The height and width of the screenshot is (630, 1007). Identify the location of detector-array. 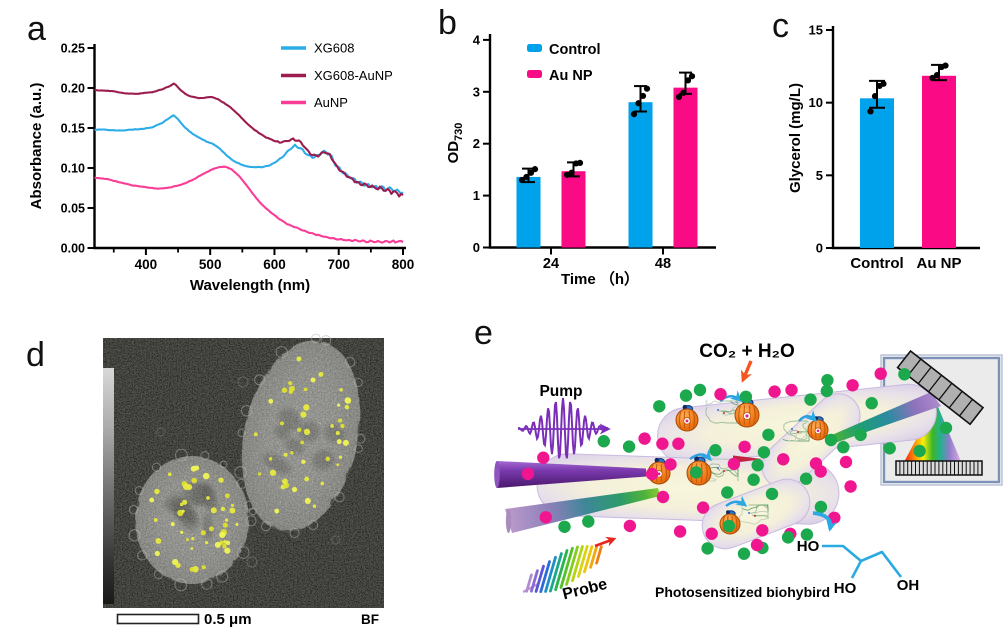
(939, 468).